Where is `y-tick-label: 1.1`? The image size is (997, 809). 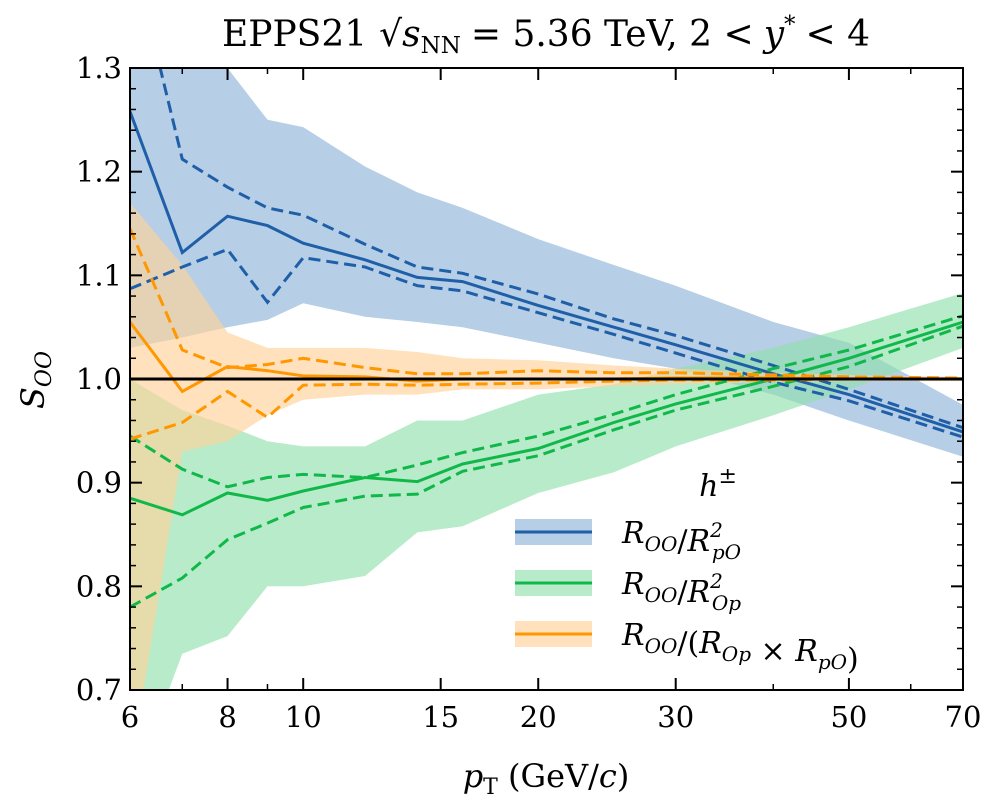 y-tick-label: 1.1 is located at coordinates (99, 275).